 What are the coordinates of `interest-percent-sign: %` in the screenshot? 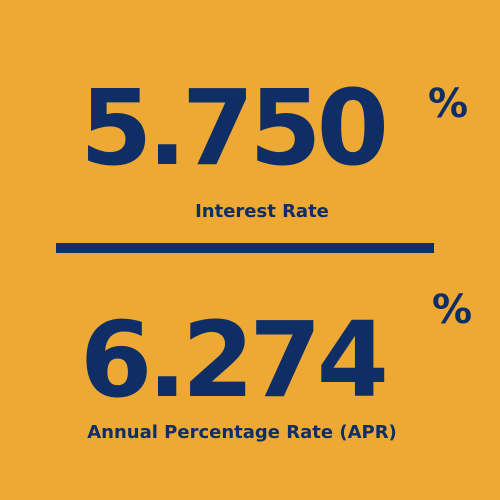 It's located at (448, 104).